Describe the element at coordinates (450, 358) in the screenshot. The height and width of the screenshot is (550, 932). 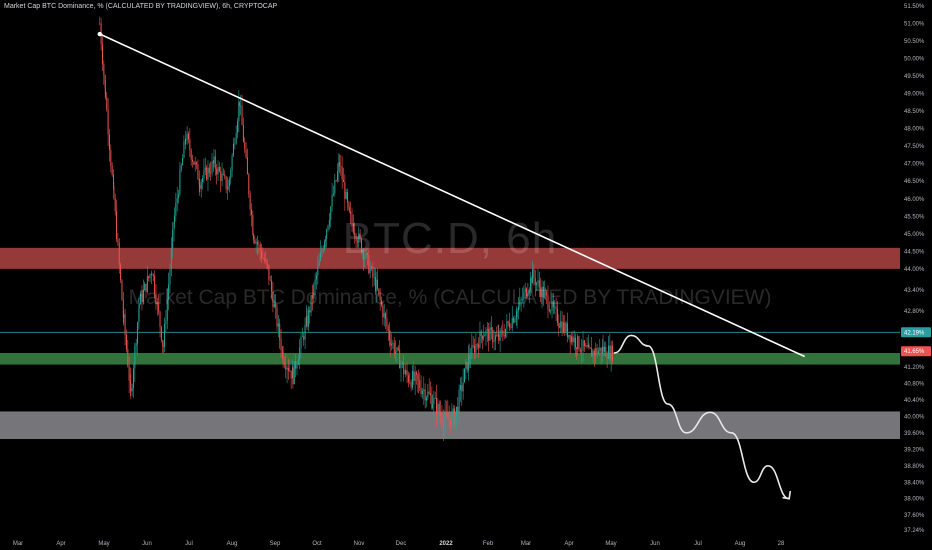
I see `support-zone` at that location.